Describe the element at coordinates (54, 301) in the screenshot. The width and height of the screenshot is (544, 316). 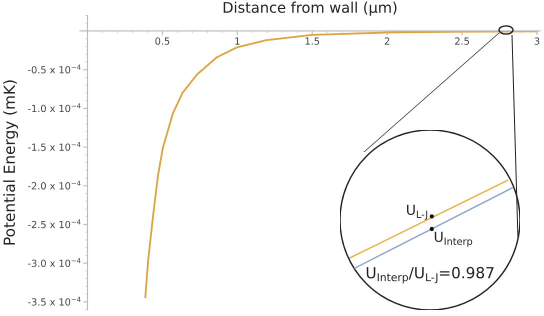
I see `y-tick-label: -3.5 x 10$^{−4}$` at that location.